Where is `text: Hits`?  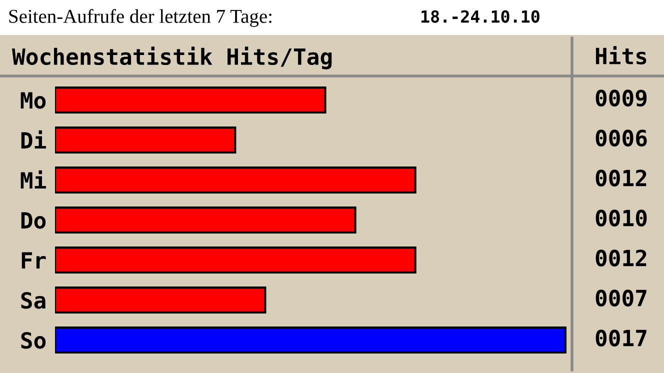 text: Hits is located at coordinates (621, 55).